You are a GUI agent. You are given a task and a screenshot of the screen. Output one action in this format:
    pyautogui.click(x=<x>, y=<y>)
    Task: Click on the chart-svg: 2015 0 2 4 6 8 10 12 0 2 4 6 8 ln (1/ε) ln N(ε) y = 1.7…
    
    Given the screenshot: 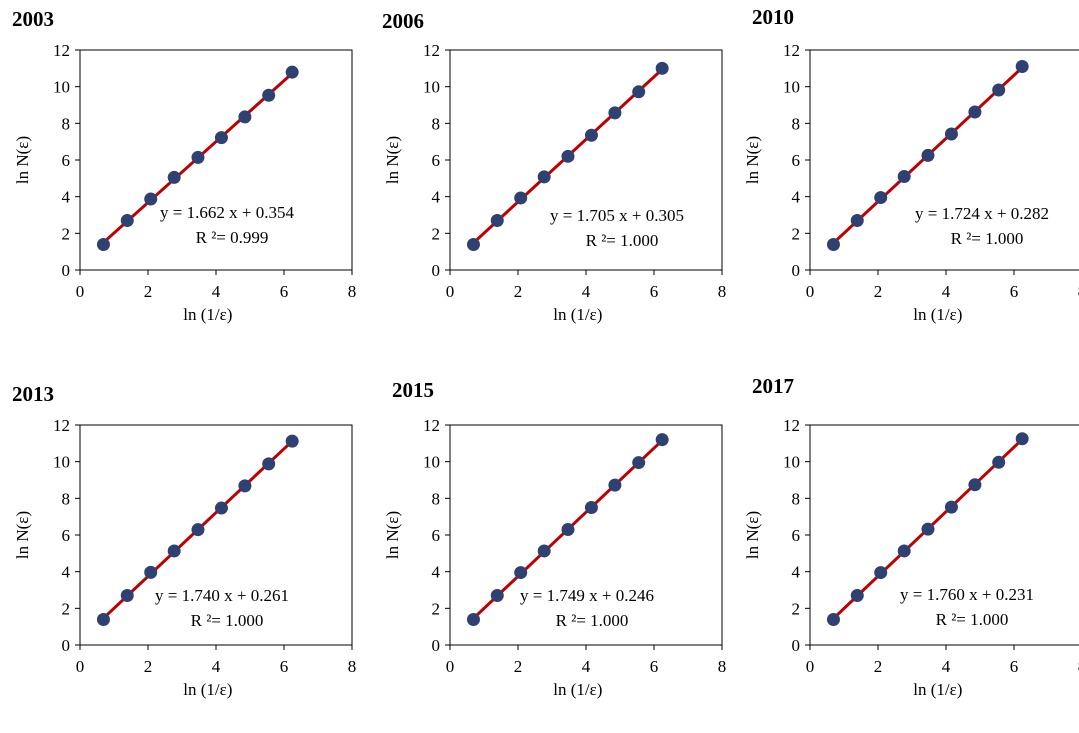 What is the action you would take?
    pyautogui.click(x=555, y=538)
    